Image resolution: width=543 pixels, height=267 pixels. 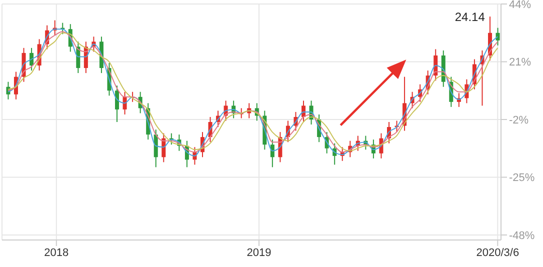 I want to click on y-tick-label: 21%, so click(x=520, y=62).